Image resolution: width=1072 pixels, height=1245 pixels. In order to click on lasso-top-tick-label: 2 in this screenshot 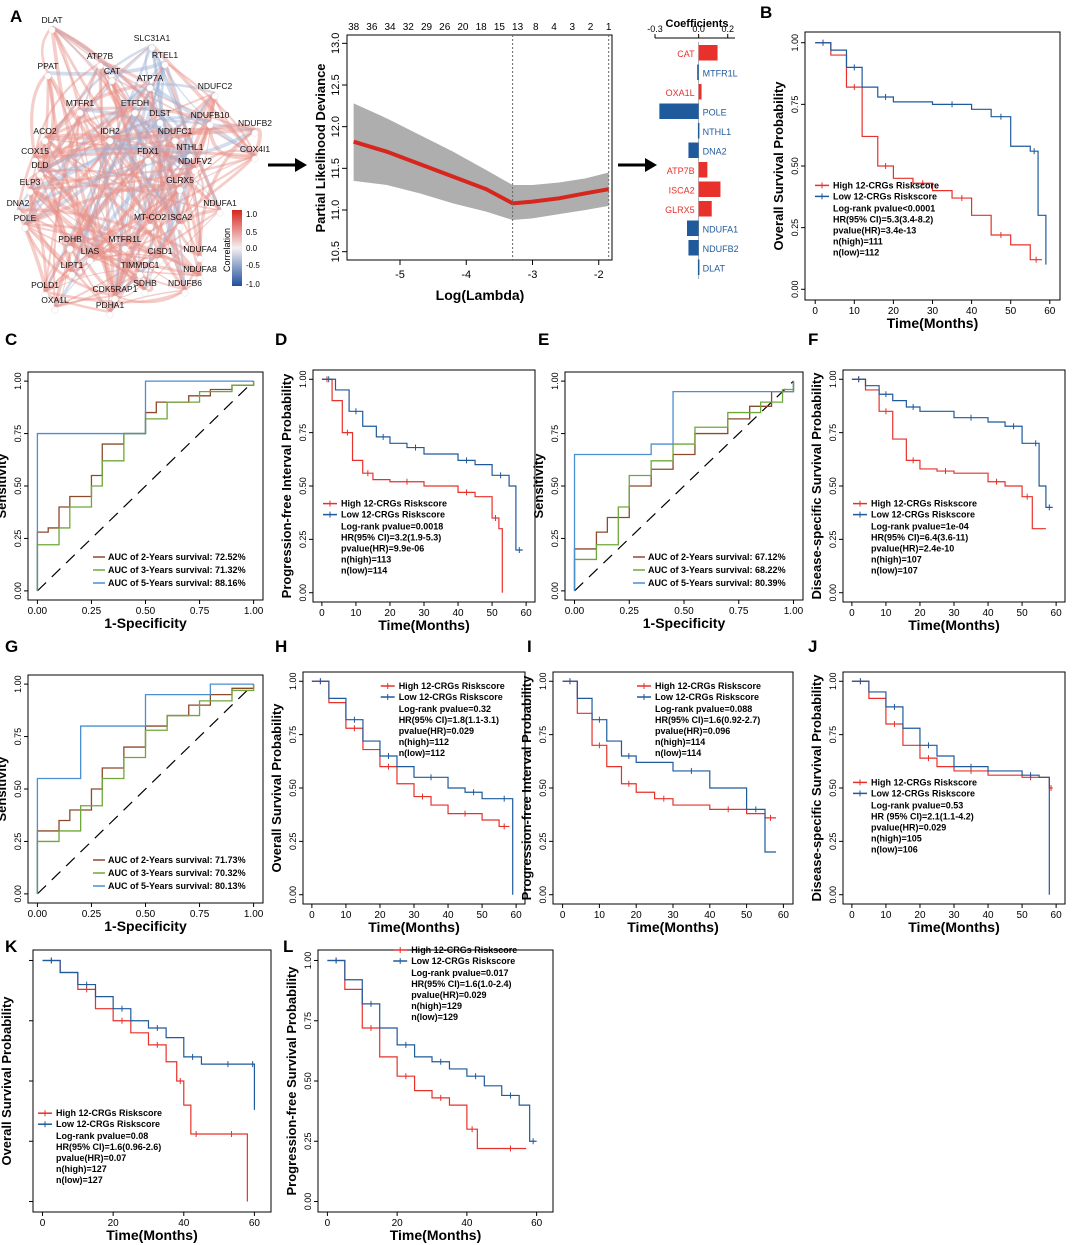, I will do `click(591, 27)`.